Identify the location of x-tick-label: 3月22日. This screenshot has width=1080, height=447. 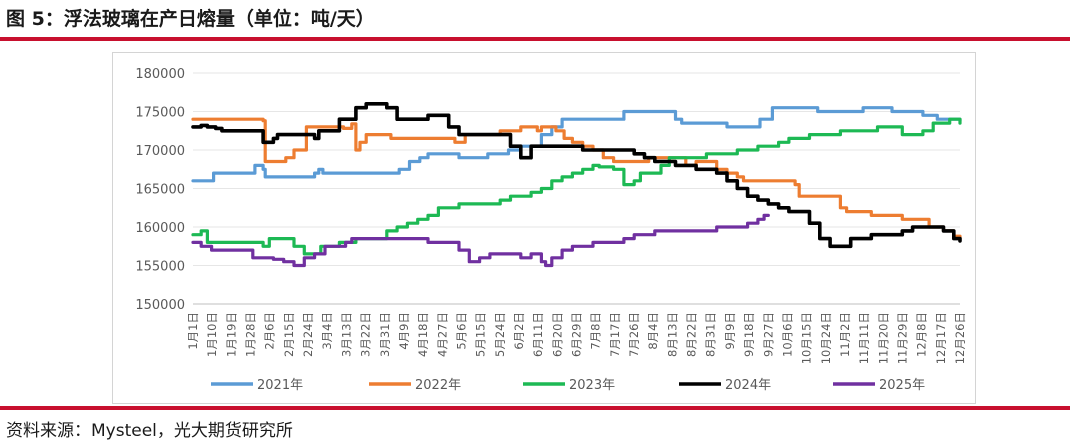
(366, 334).